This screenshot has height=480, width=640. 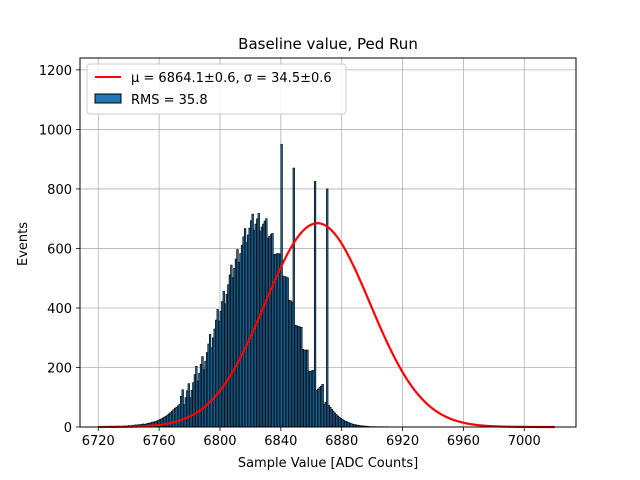 I want to click on y-tick-label: 600, so click(x=59, y=249).